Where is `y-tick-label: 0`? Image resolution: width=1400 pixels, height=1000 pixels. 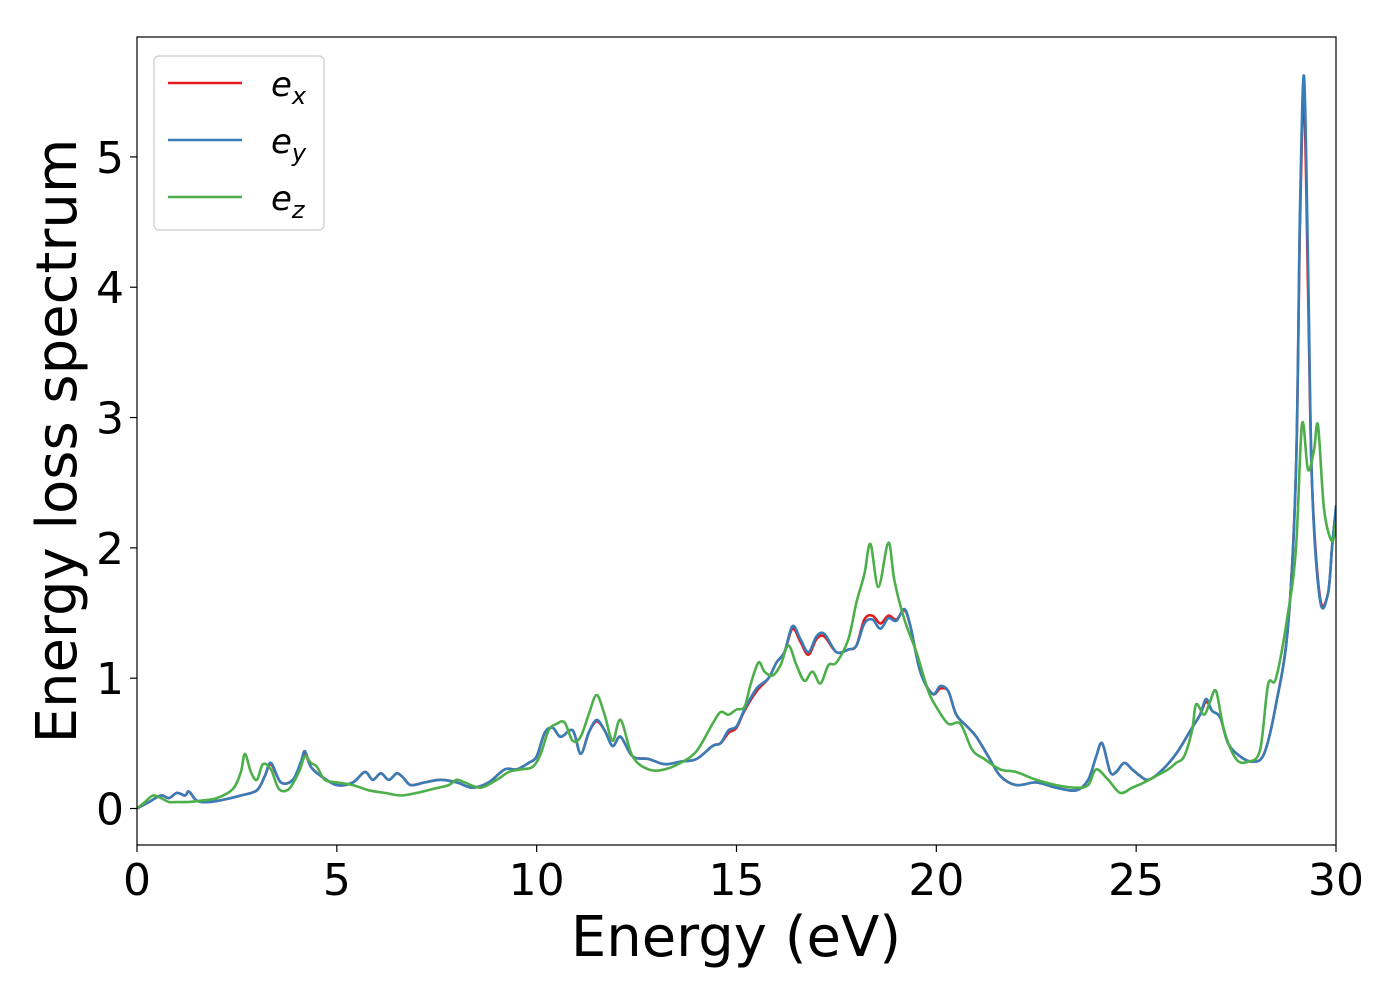
y-tick-label: 0 is located at coordinates (110, 810).